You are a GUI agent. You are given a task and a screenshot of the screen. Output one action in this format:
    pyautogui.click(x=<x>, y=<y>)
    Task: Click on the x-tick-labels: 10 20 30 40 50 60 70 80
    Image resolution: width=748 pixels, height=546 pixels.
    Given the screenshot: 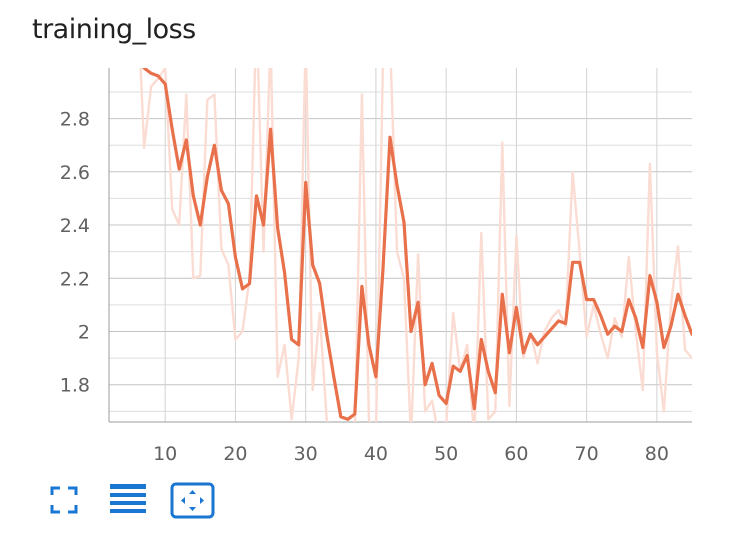 What is the action you would take?
    pyautogui.click(x=411, y=454)
    